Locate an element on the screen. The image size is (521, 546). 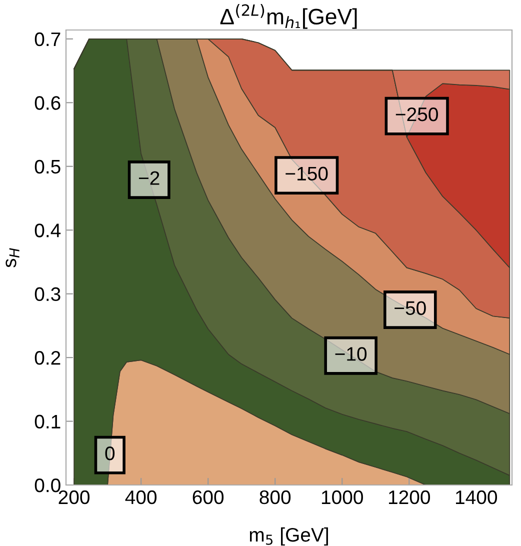
annotation: 0 is located at coordinates (110, 453).